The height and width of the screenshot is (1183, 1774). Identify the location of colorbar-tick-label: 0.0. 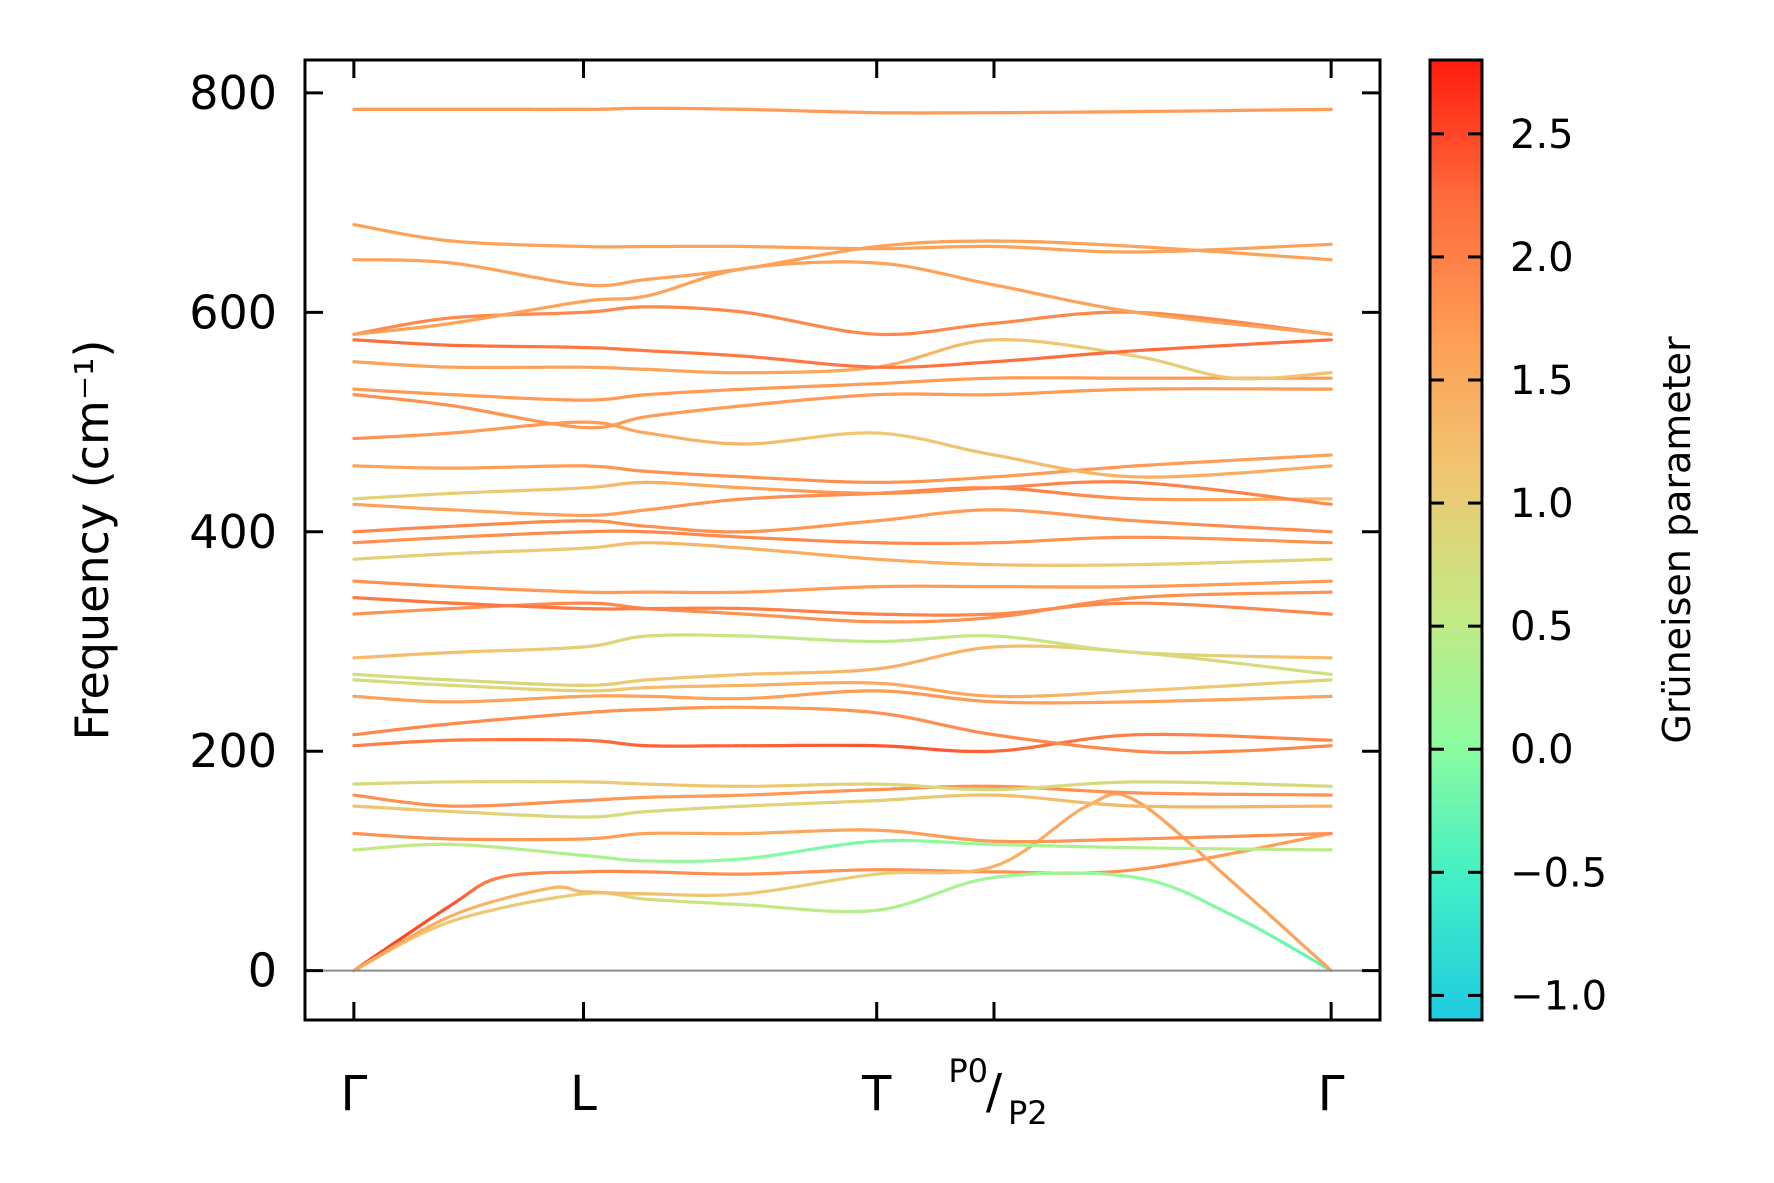
(1542, 750).